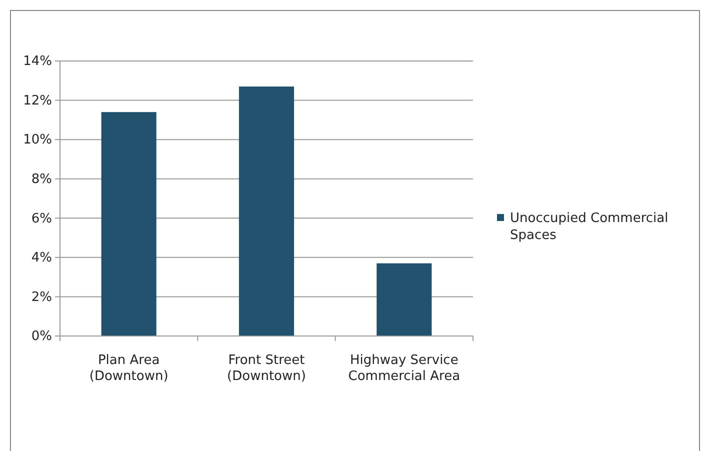  What do you see at coordinates (41, 218) in the screenshot?
I see `y-tick-label: 6%` at bounding box center [41, 218].